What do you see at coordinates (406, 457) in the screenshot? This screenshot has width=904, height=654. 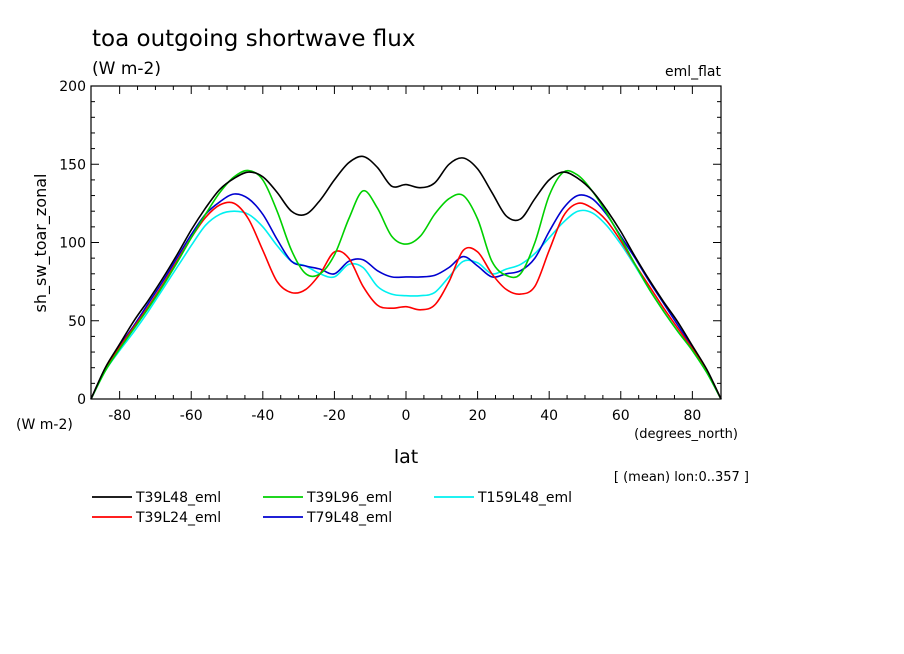 I see `x-axis-label: lat` at bounding box center [406, 457].